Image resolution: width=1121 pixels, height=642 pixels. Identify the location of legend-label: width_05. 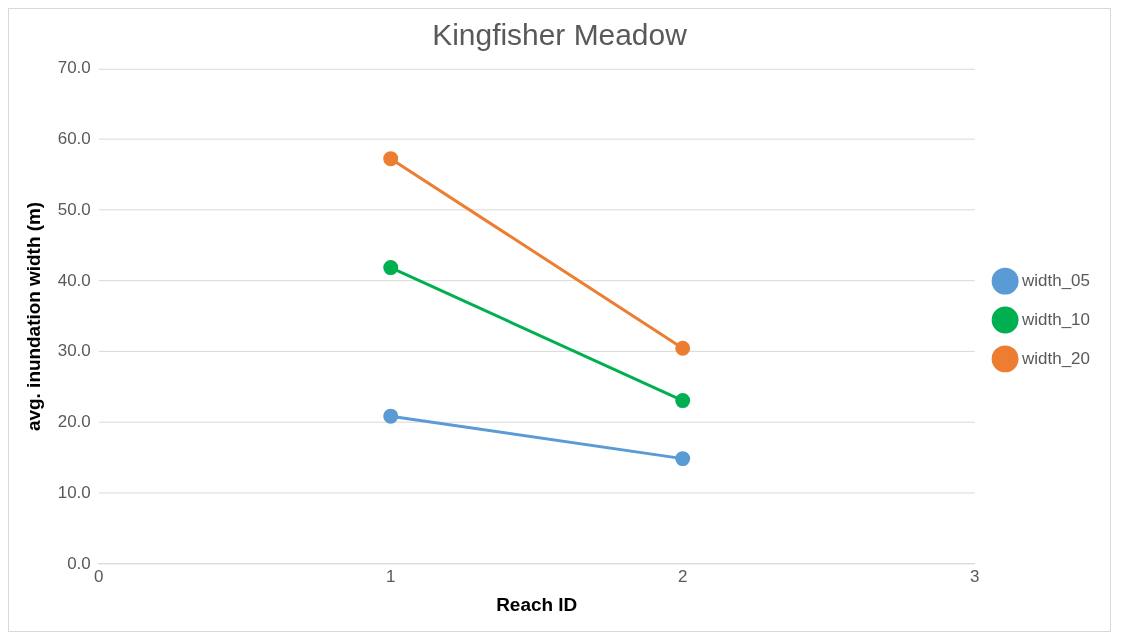
(1055, 280).